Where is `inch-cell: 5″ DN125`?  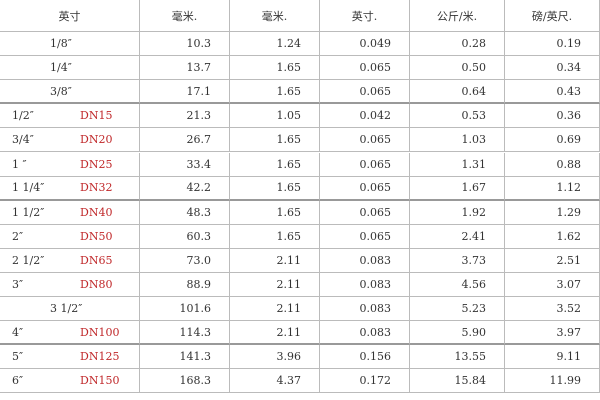
inch-cell: 5″ DN125 is located at coordinates (70, 357).